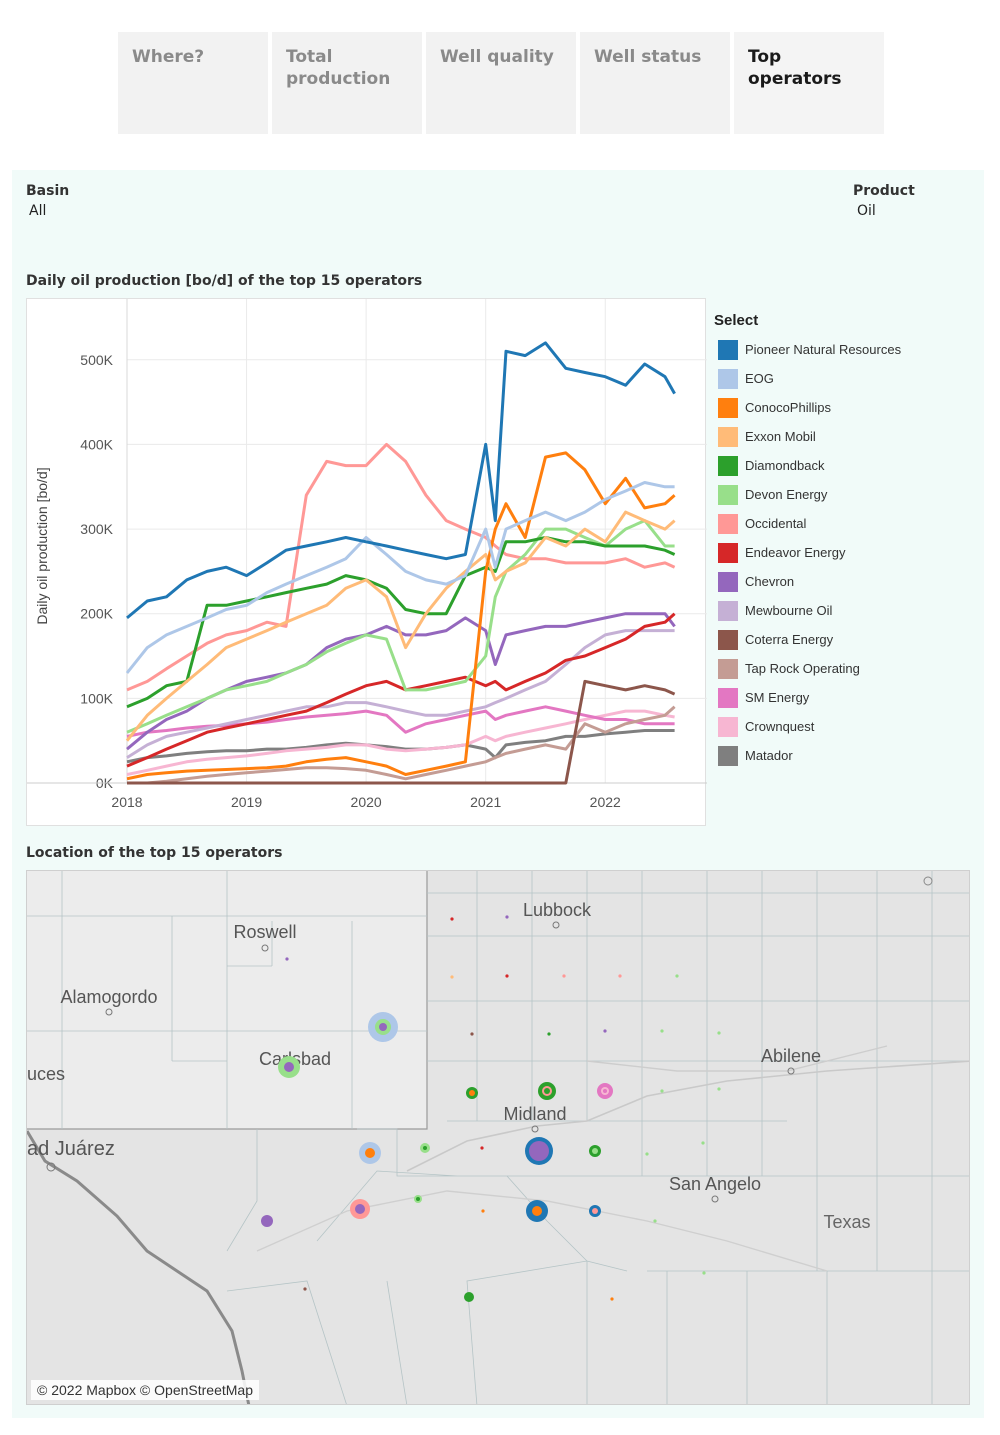 This screenshot has height=1435, width=1000. What do you see at coordinates (849, 552) in the screenshot?
I see `legend-item: Endeavor Energy` at bounding box center [849, 552].